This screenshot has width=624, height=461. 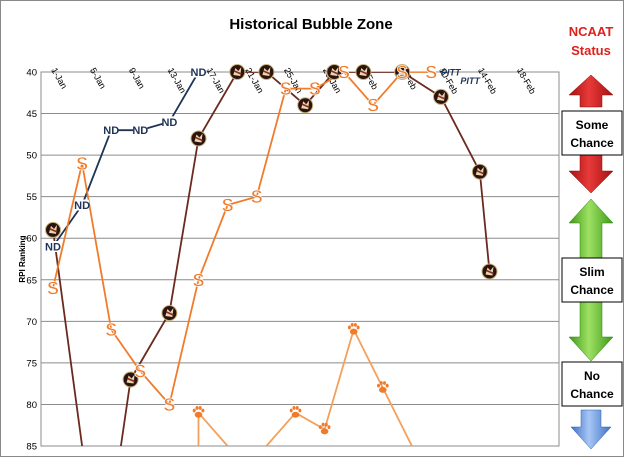 What do you see at coordinates (591, 173) in the screenshot?
I see `some-chance-down-arrow-icon` at bounding box center [591, 173].